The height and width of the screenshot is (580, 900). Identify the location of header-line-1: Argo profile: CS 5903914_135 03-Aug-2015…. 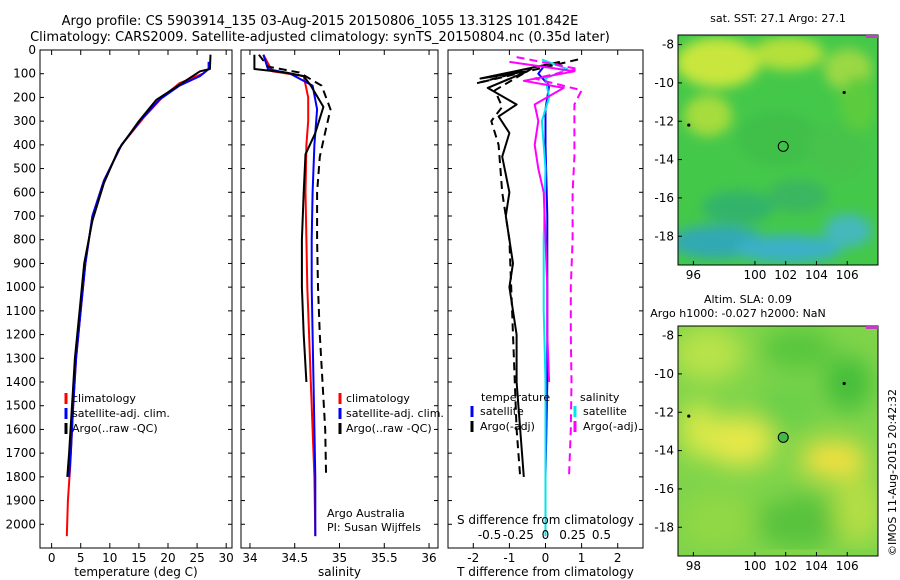
(320, 21).